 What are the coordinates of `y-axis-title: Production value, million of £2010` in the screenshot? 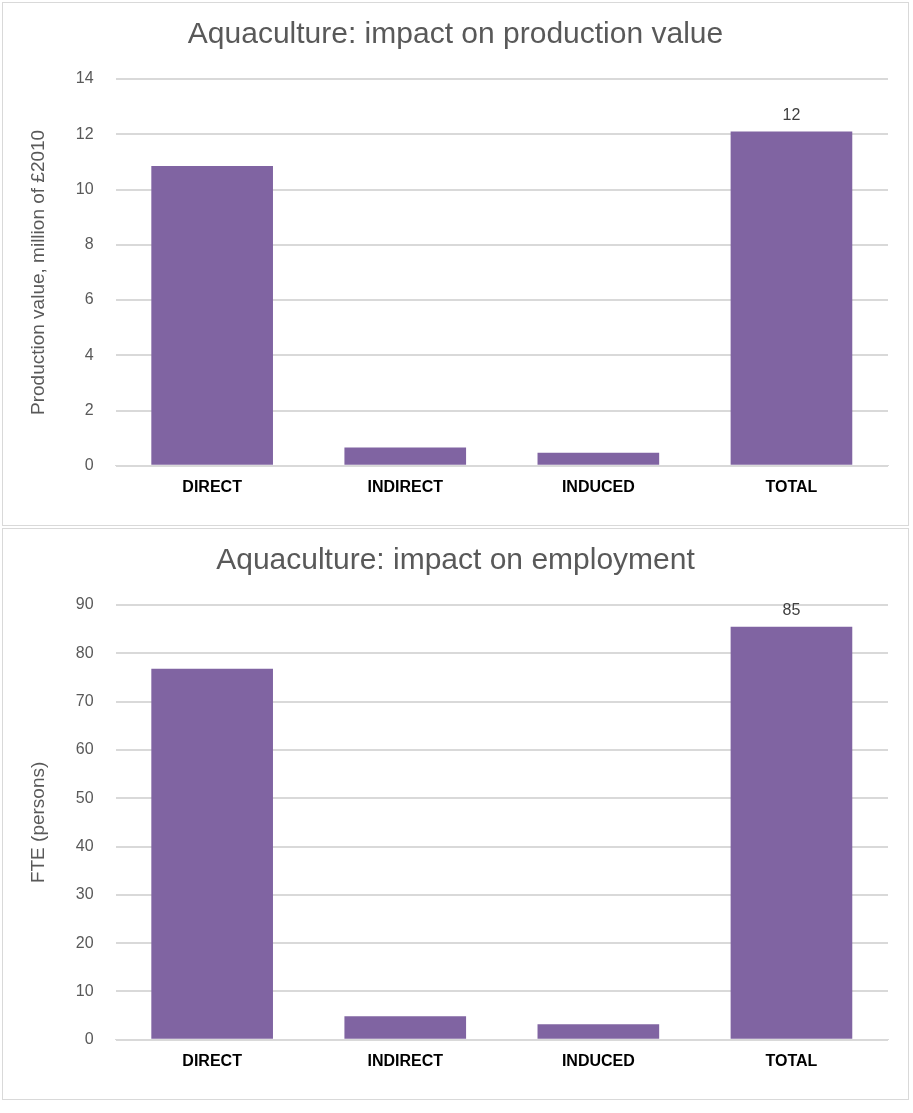 It's located at (37, 272).